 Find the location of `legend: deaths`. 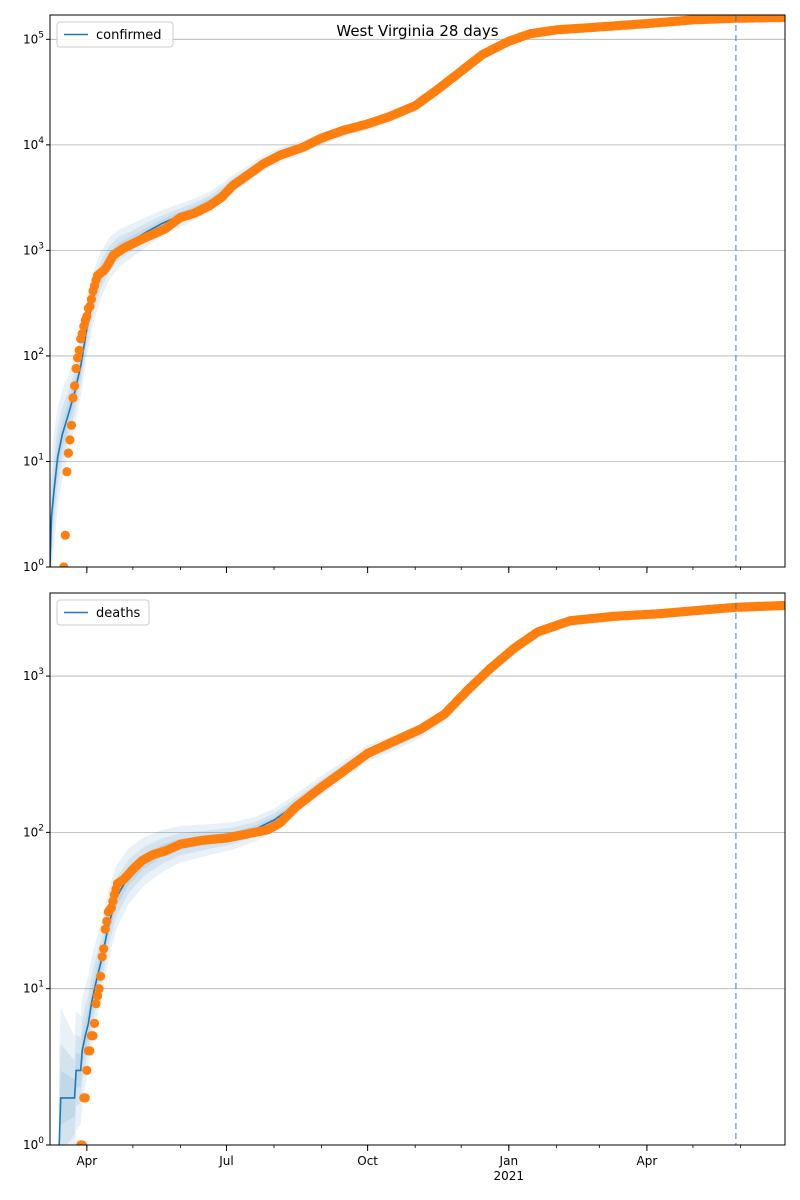

legend: deaths is located at coordinates (103, 612).